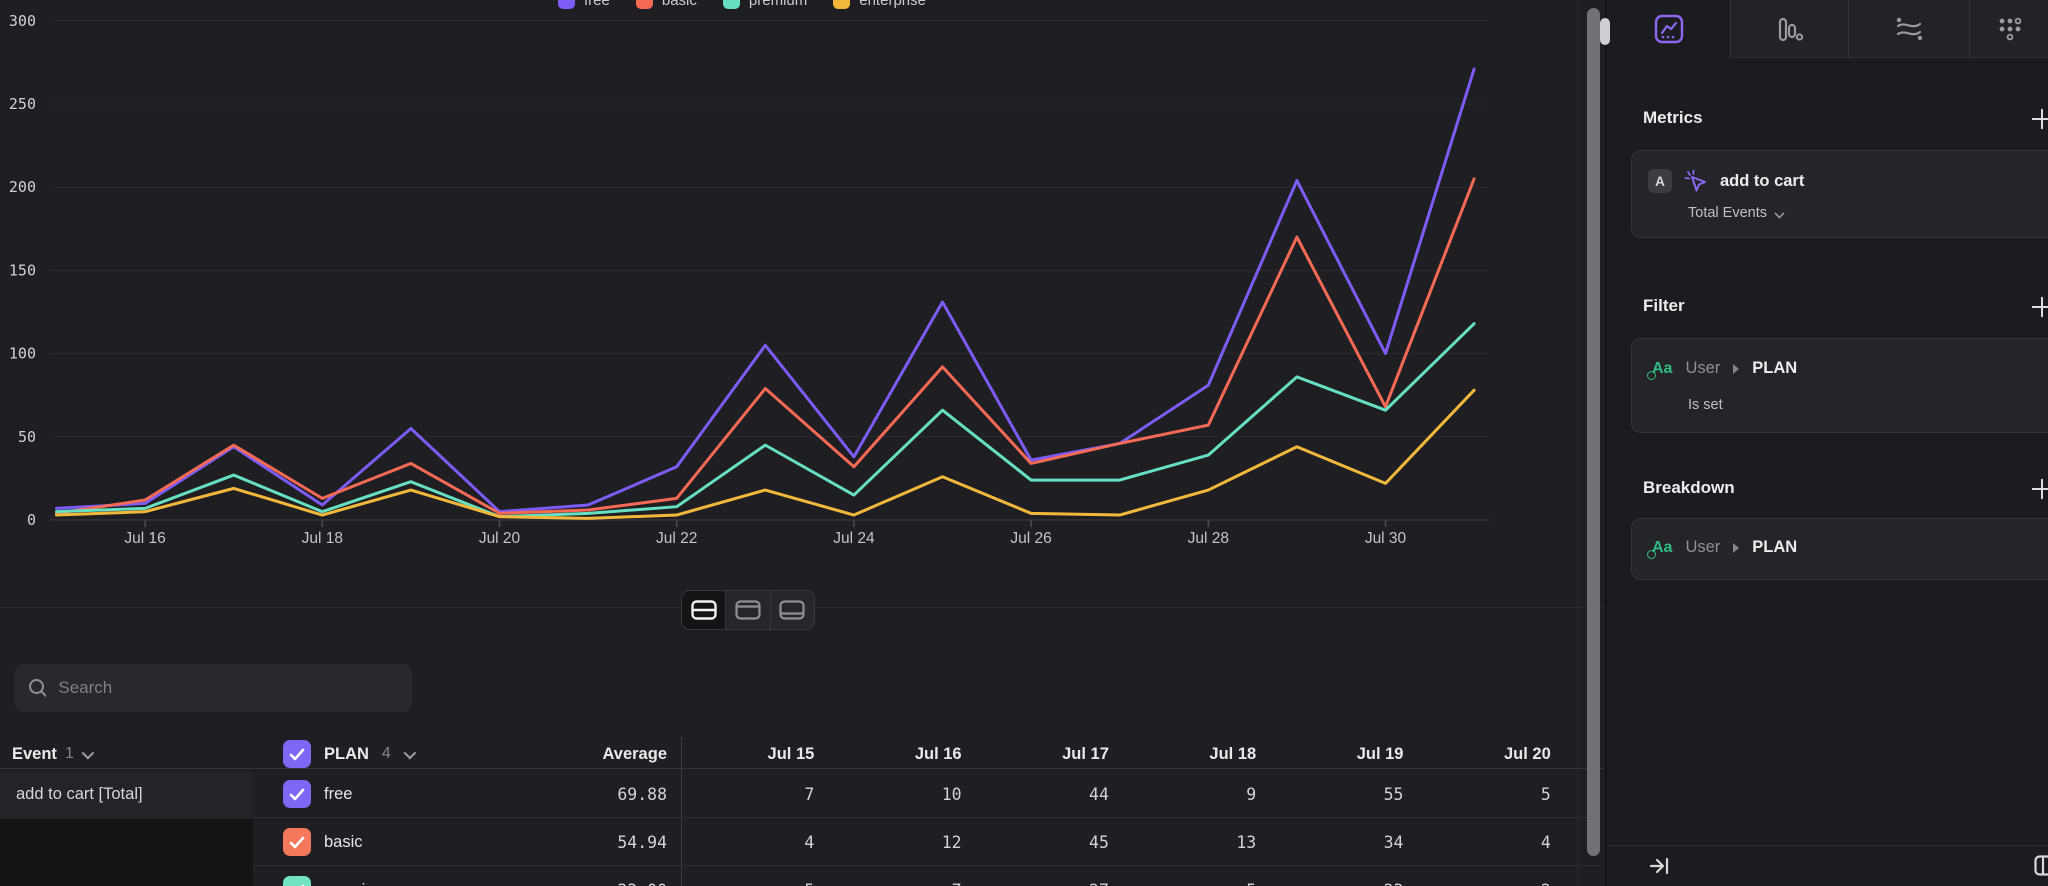 The width and height of the screenshot is (2048, 886). What do you see at coordinates (676, 538) in the screenshot?
I see `x-axis-tick: Jul 22` at bounding box center [676, 538].